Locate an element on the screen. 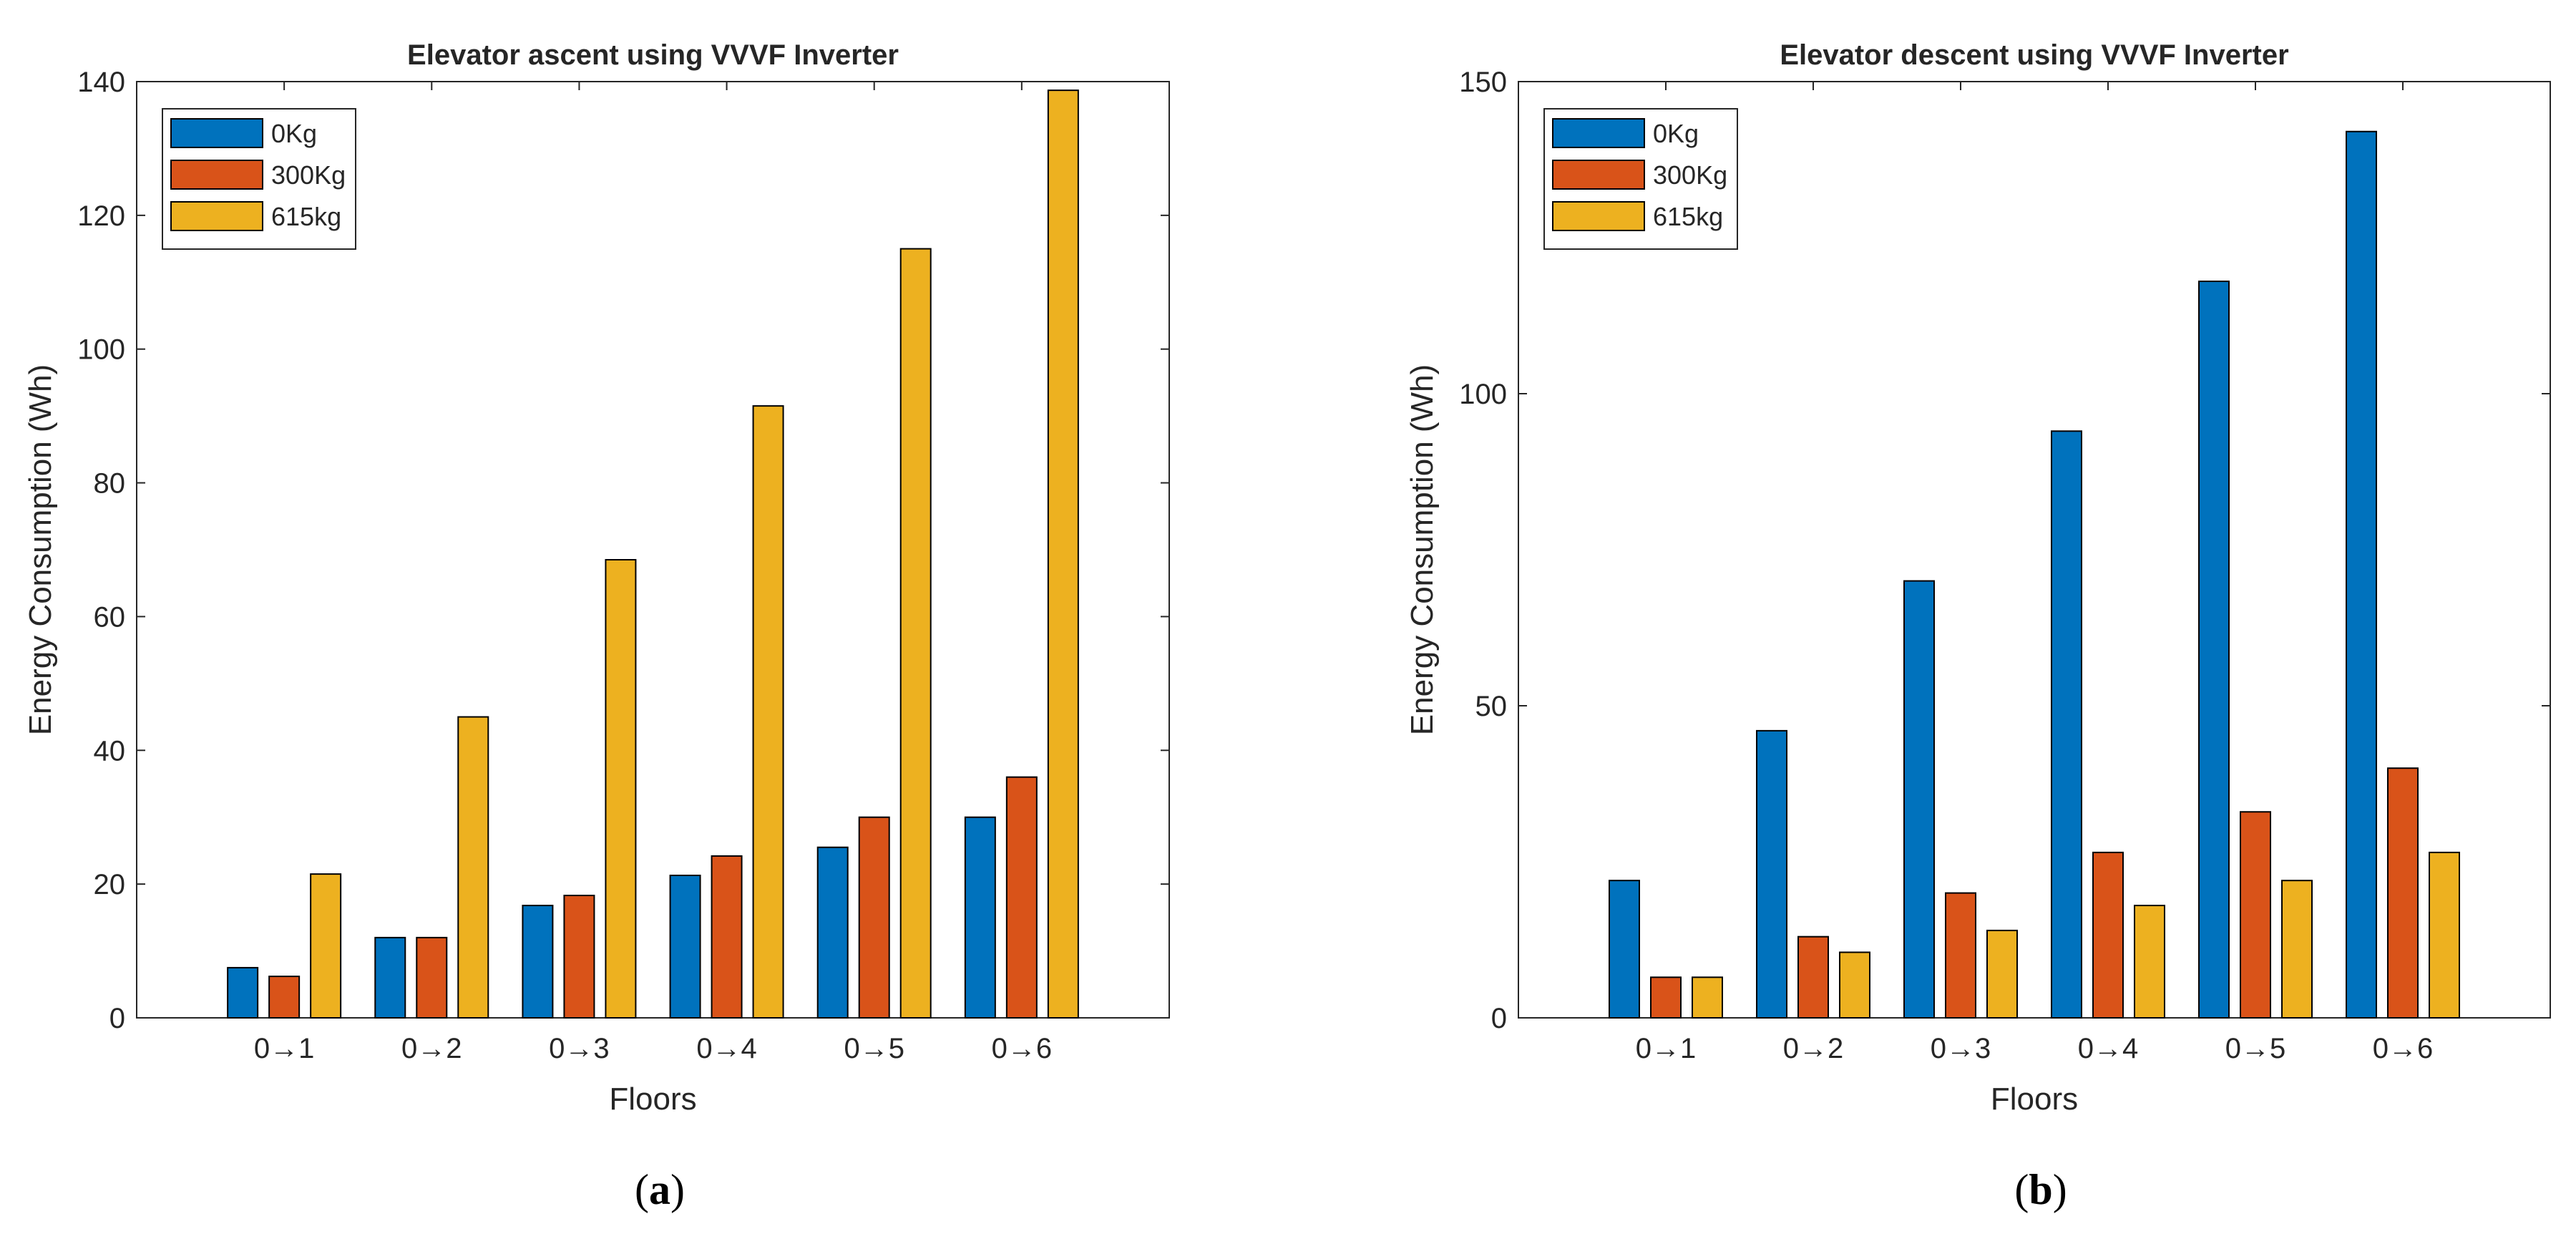  y-tick-label: 80 is located at coordinates (110, 484).